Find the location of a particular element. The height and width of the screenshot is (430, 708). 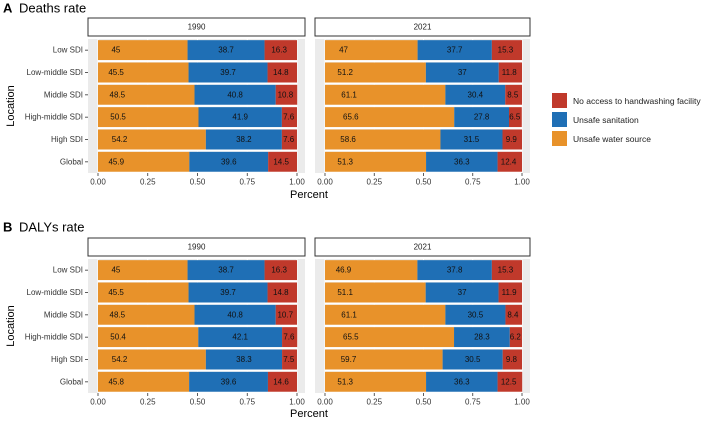

data-label: 58.6 is located at coordinates (348, 139).